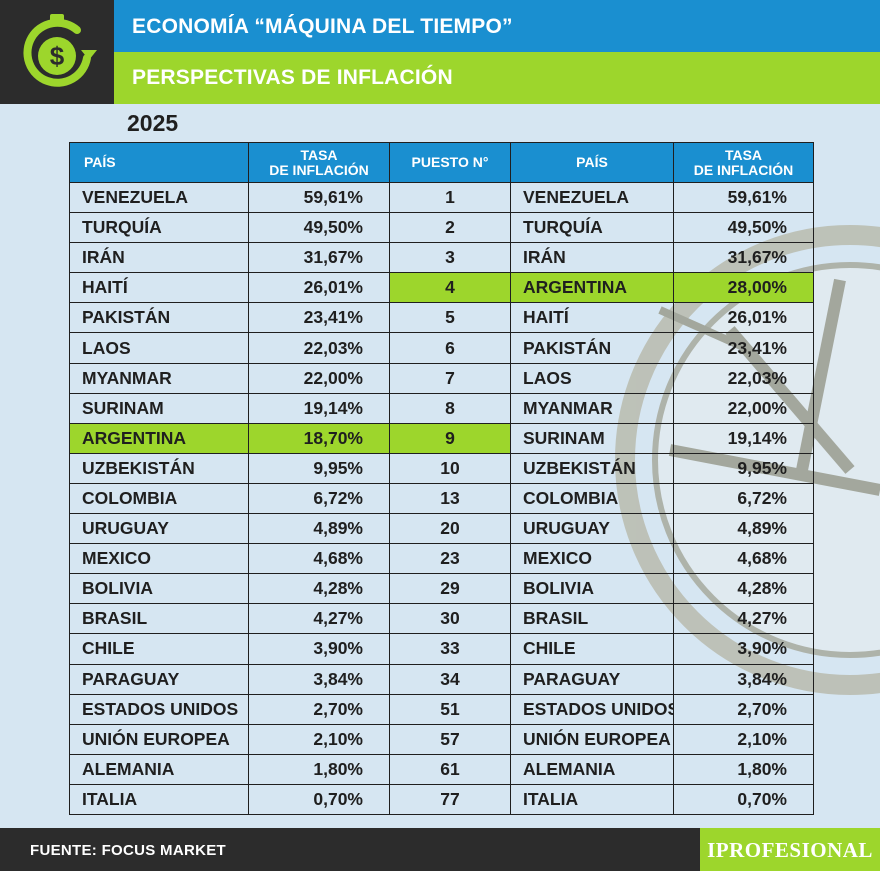 This screenshot has height=871, width=880. I want to click on left-country-cell: BRASIL, so click(159, 619).